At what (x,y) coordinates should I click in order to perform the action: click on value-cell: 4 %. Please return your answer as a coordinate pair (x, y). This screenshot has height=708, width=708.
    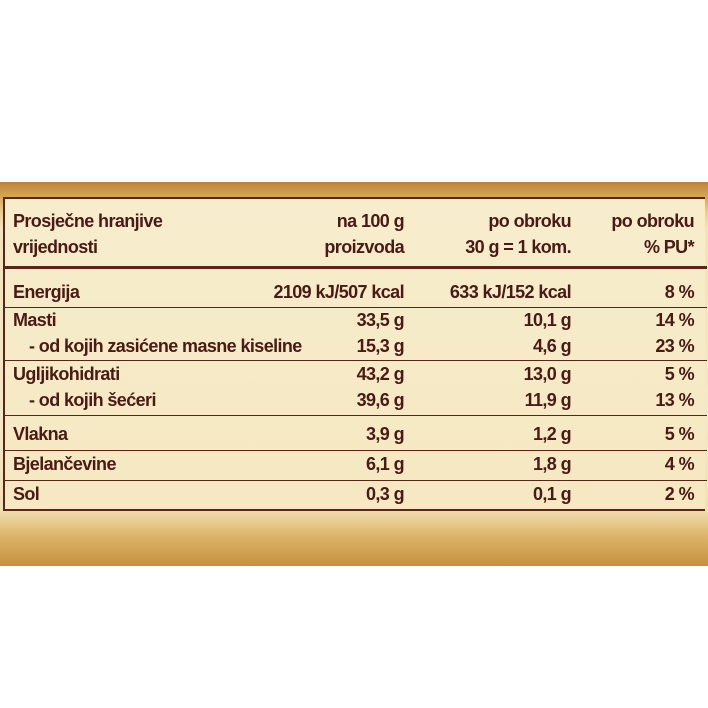
    Looking at the image, I should click on (679, 464).